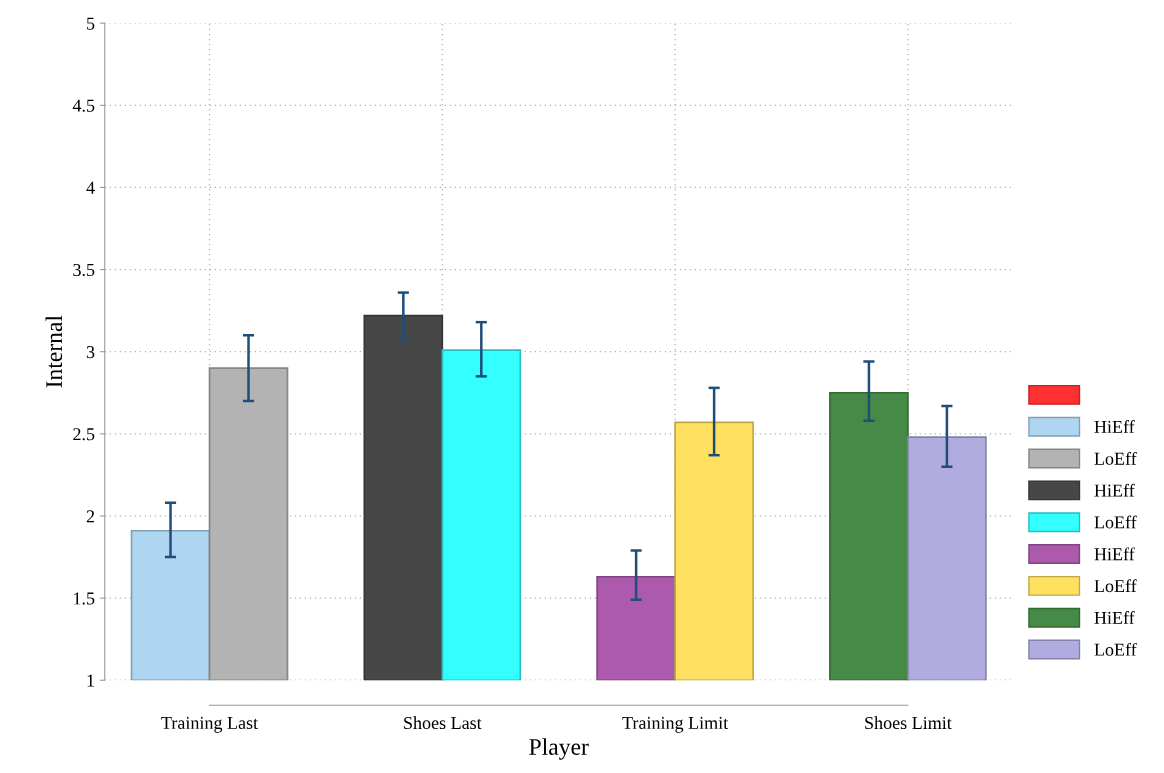 This screenshot has height=773, width=1164. What do you see at coordinates (443, 723) in the screenshot?
I see `x-tick-label: Shoes Last` at bounding box center [443, 723].